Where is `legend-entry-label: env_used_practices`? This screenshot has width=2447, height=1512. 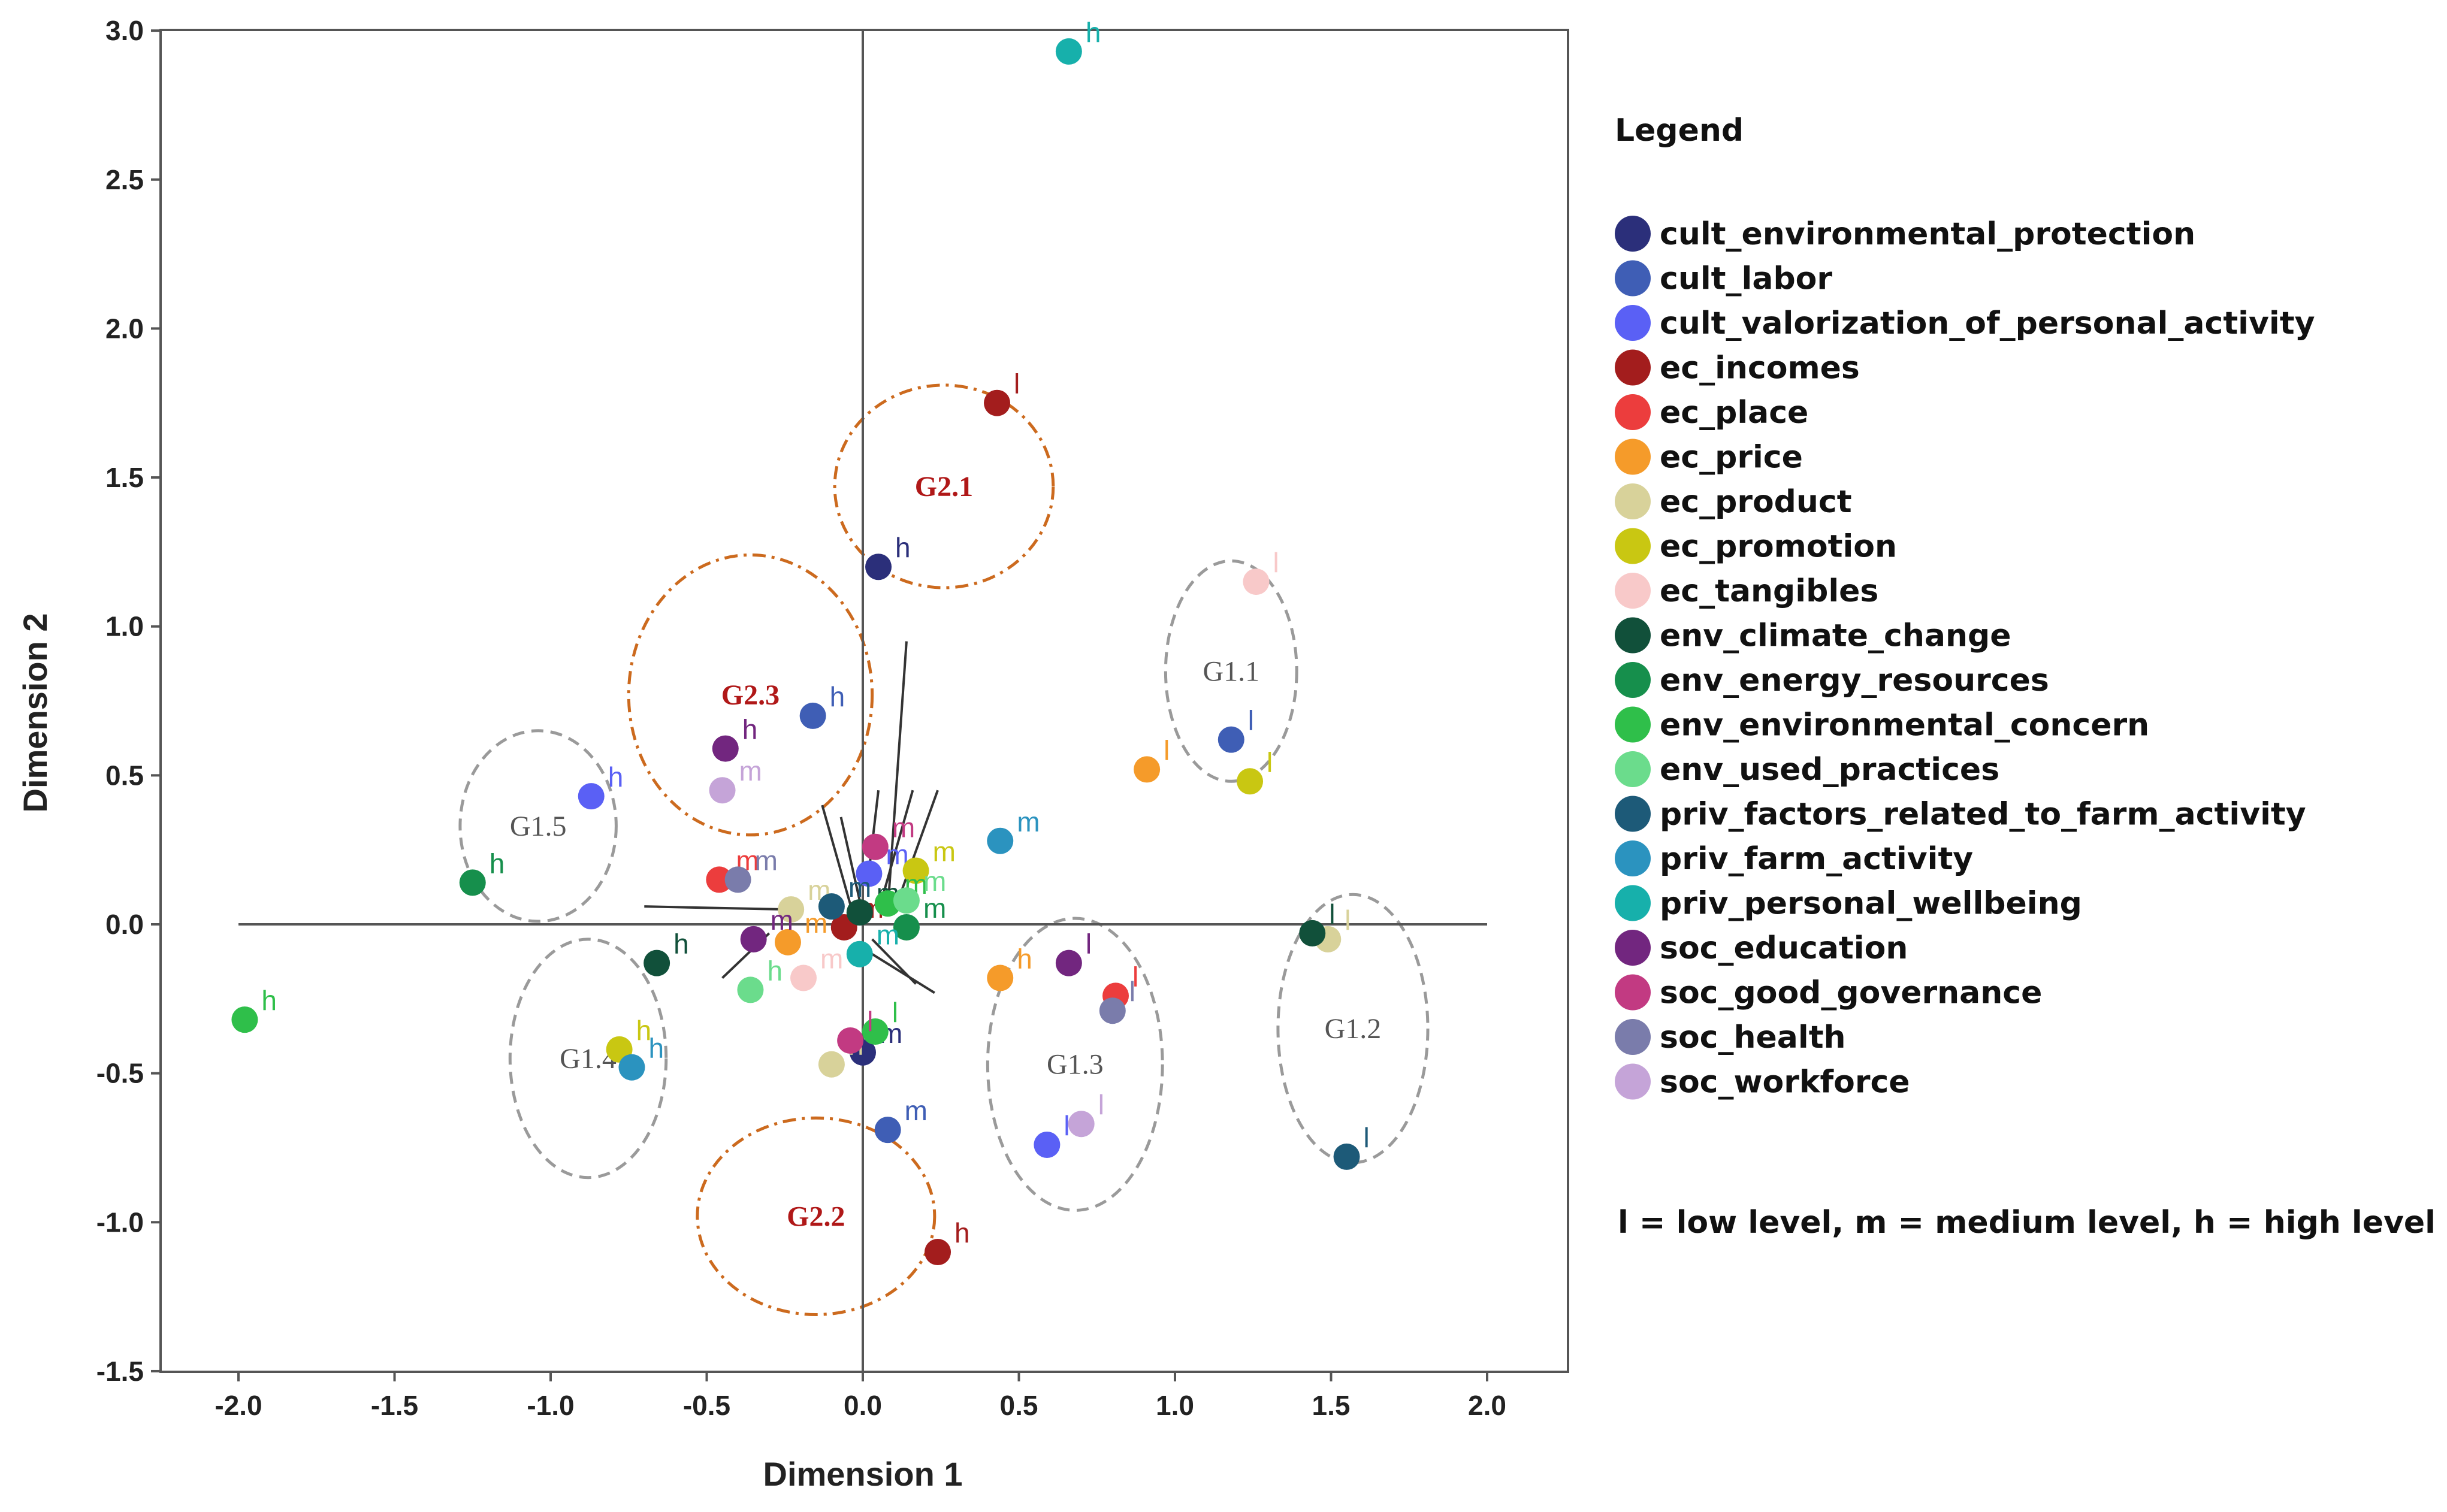
legend-entry-label: env_used_practices is located at coordinates (1830, 770).